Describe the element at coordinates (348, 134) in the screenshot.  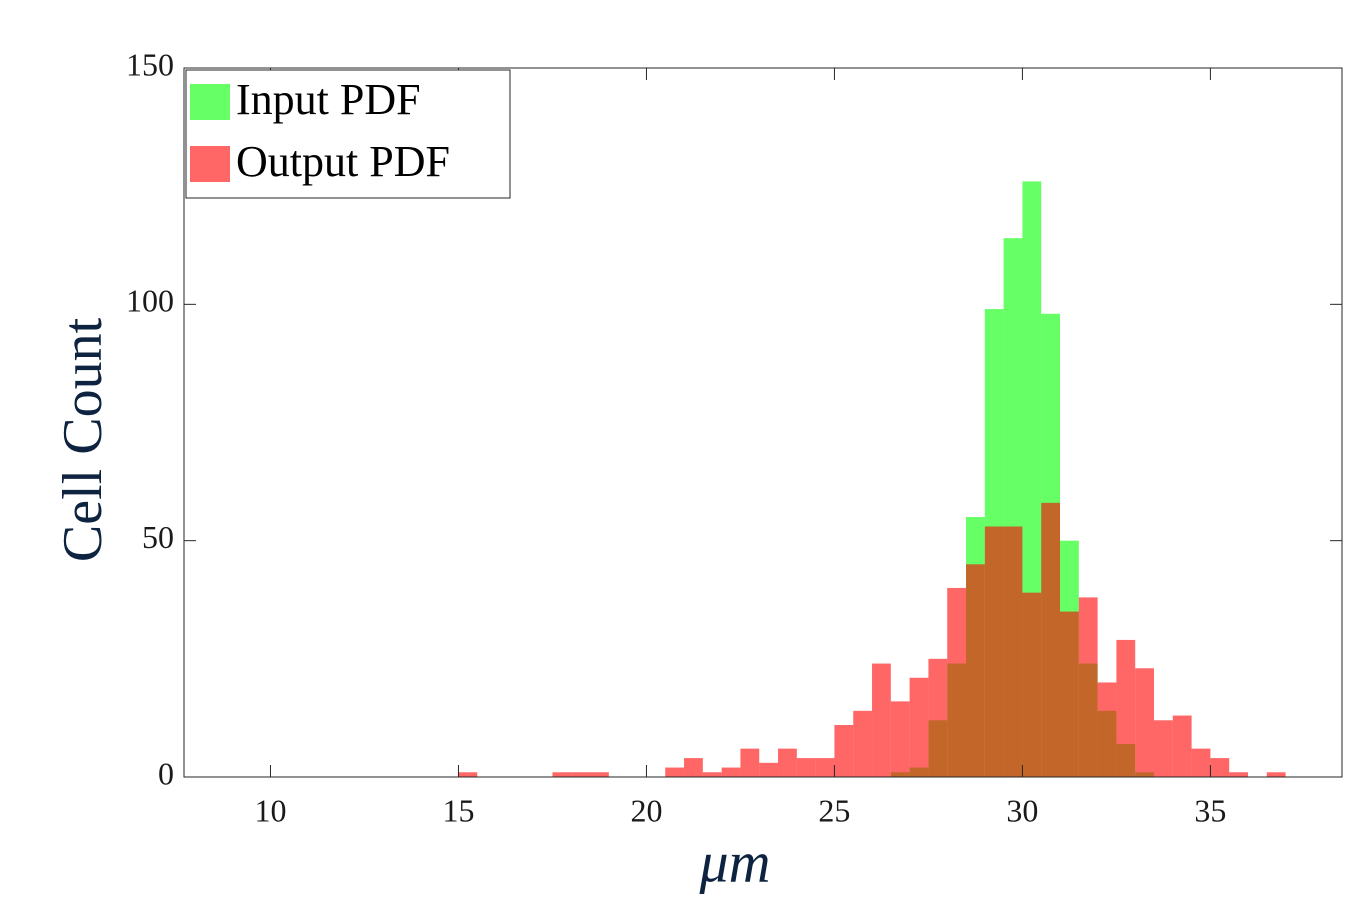
I see `legend-box` at that location.